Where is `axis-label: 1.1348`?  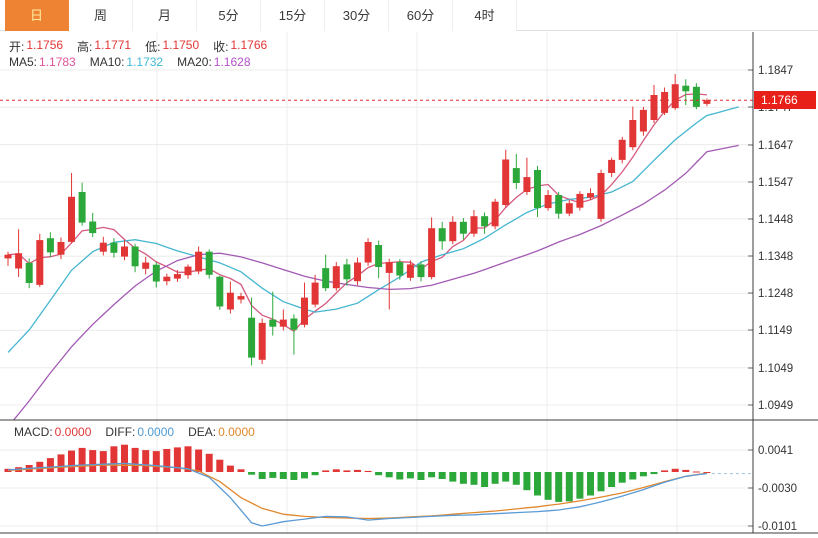
axis-label: 1.1348 is located at coordinates (775, 257).